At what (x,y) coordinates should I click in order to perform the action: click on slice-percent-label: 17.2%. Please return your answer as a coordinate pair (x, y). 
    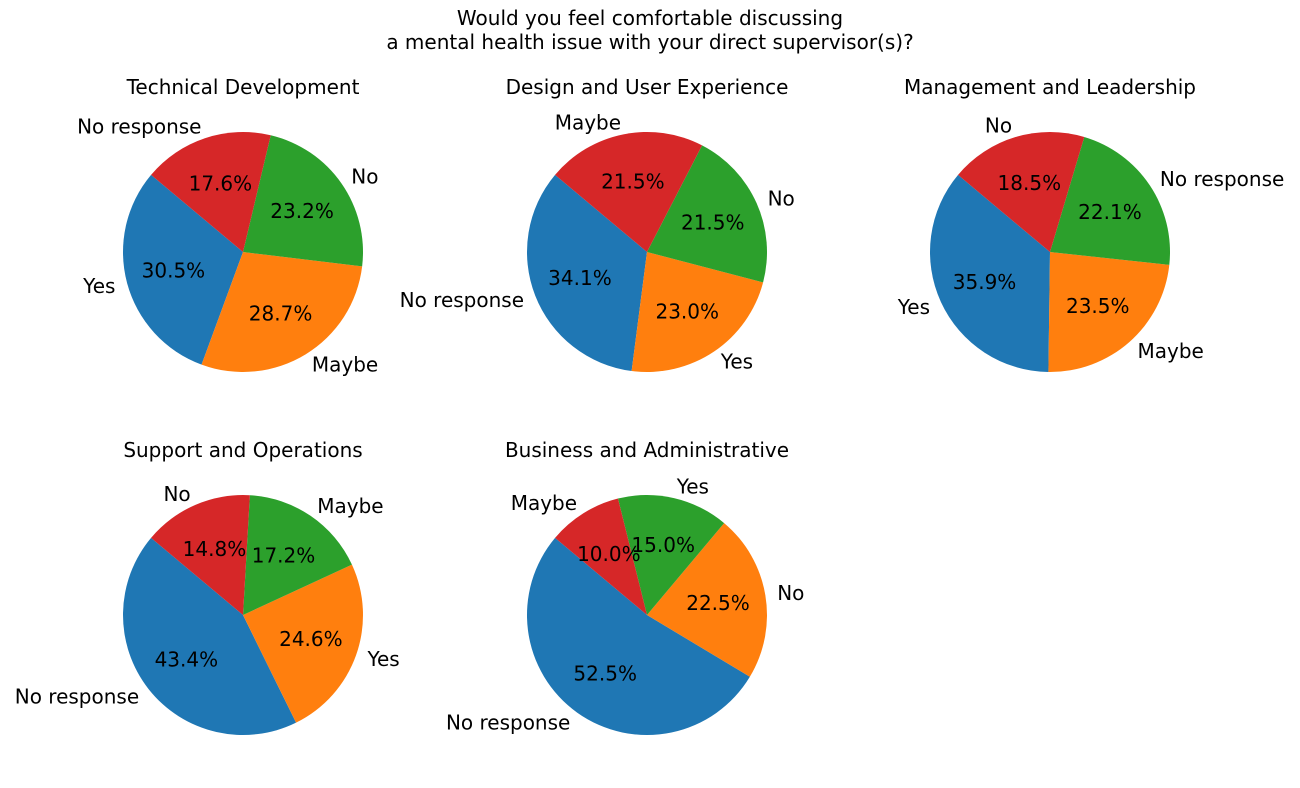
    Looking at the image, I should click on (284, 555).